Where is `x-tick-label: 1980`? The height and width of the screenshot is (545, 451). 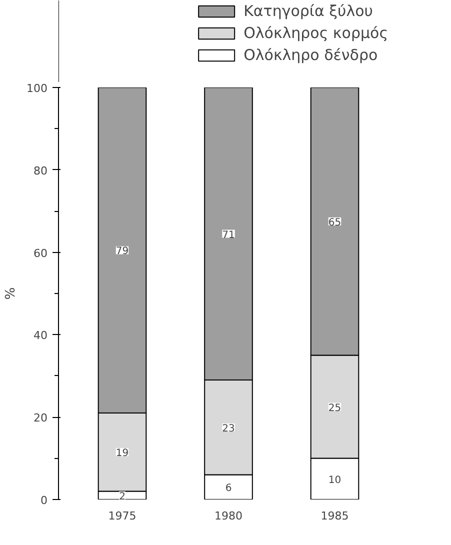 x-tick-label: 1980 is located at coordinates (228, 516).